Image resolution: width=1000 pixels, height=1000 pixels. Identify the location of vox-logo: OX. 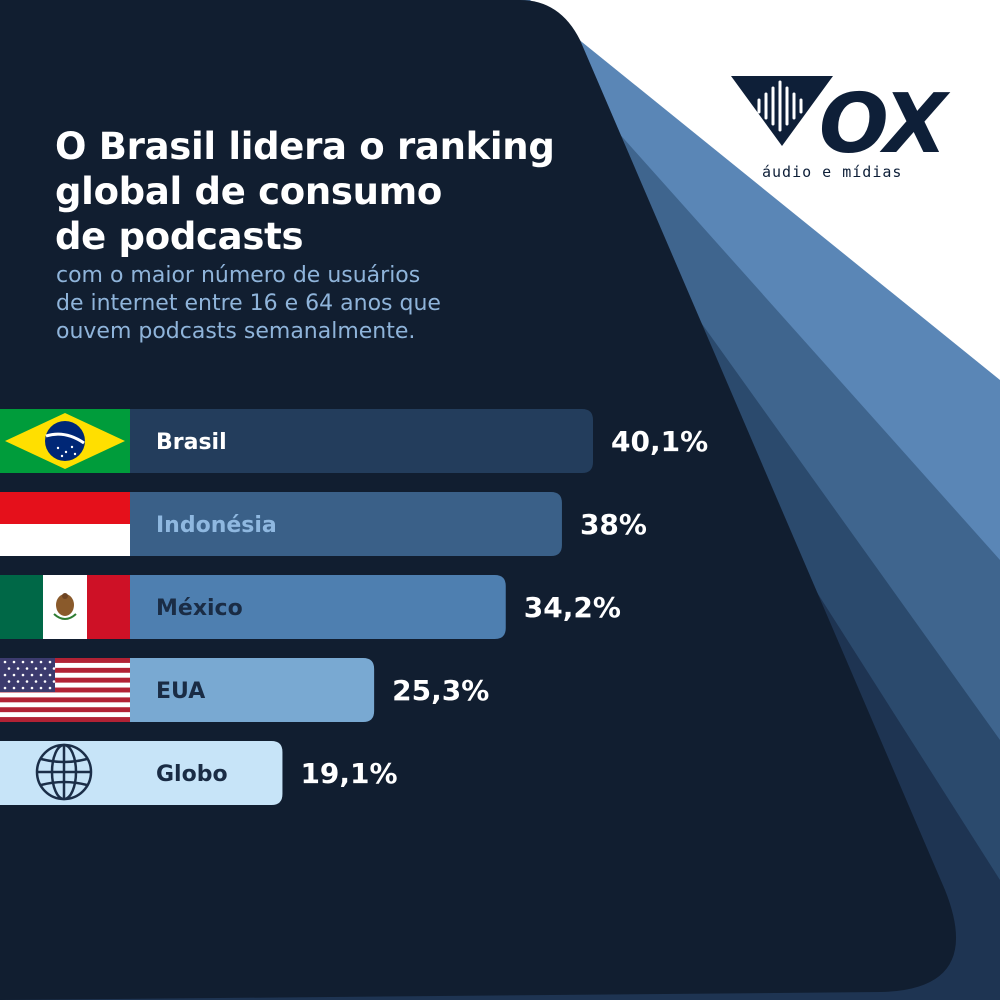
(842, 124).